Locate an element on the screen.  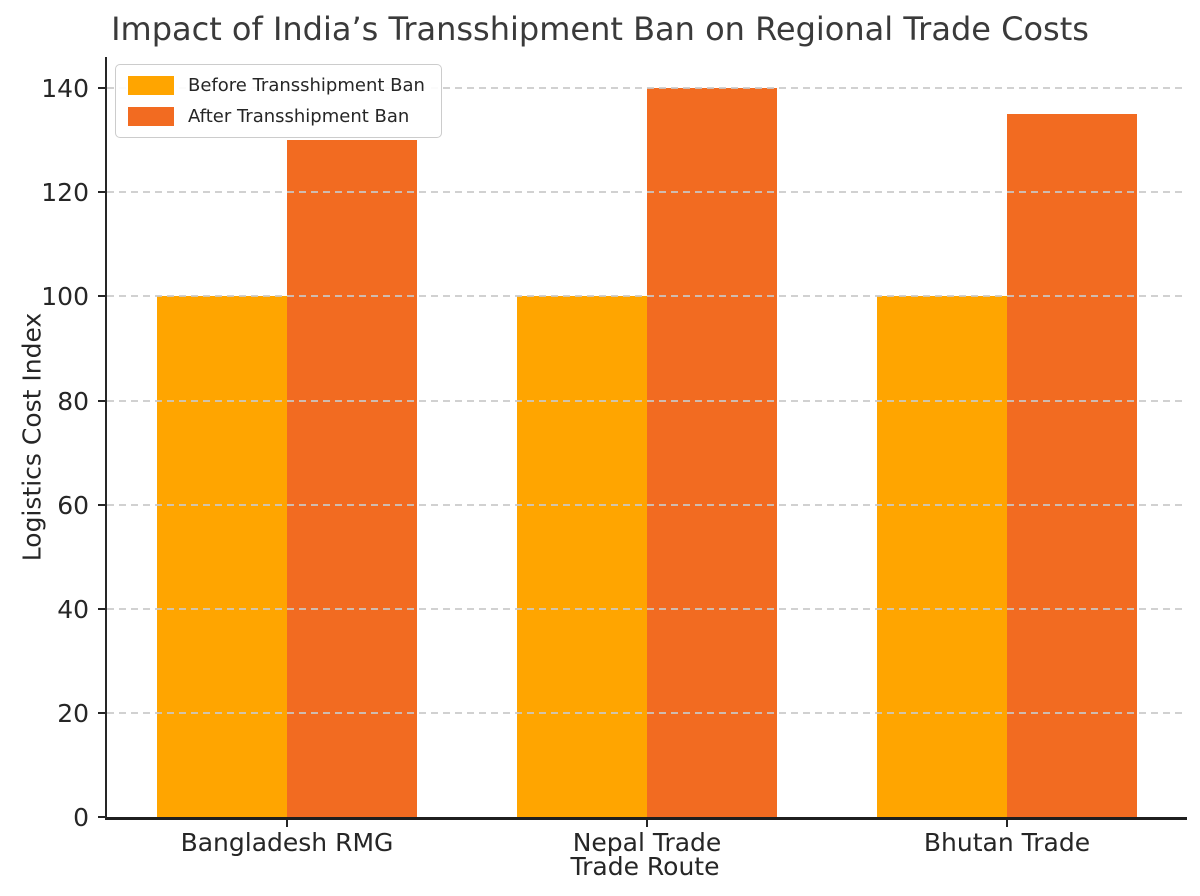
y-axis-tick-label: 140 is located at coordinates (65, 89).